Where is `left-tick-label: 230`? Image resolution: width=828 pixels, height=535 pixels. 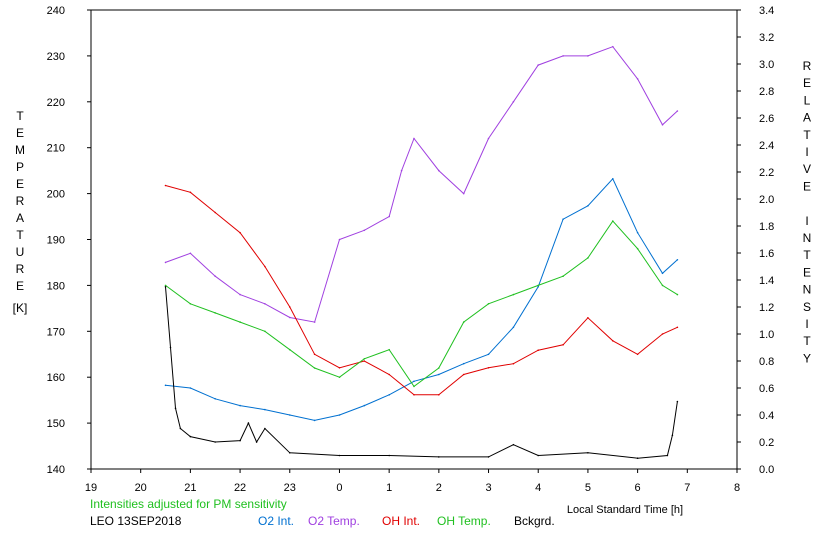
left-tick-label: 230 is located at coordinates (56, 57).